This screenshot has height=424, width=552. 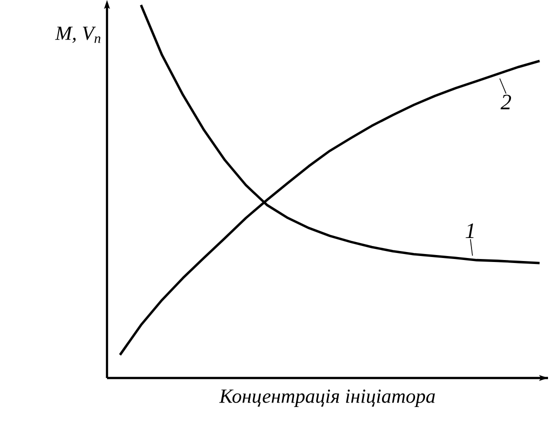 I want to click on legend-label: 2, so click(x=506, y=102).